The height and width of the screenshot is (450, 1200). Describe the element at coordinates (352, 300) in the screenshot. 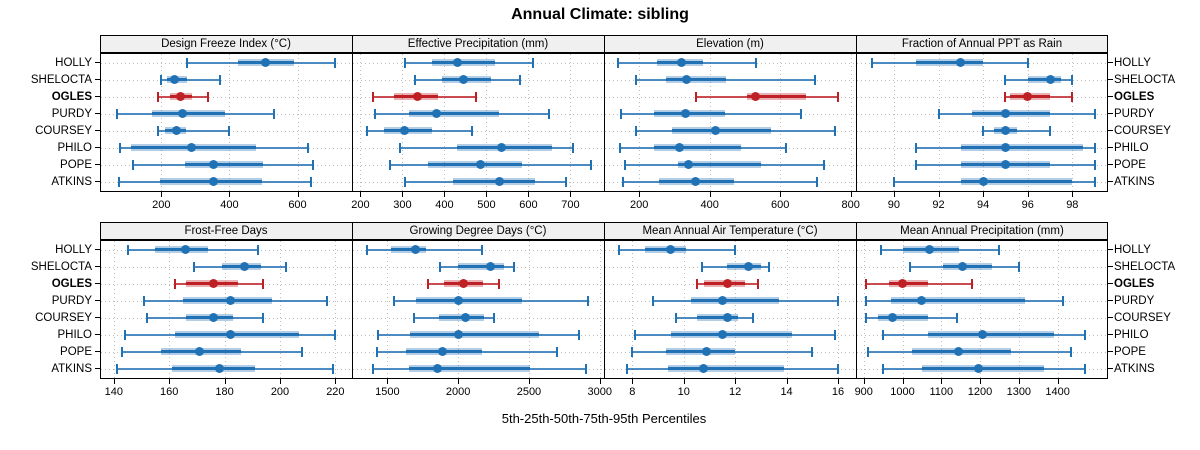

I see `panel-divider` at that location.